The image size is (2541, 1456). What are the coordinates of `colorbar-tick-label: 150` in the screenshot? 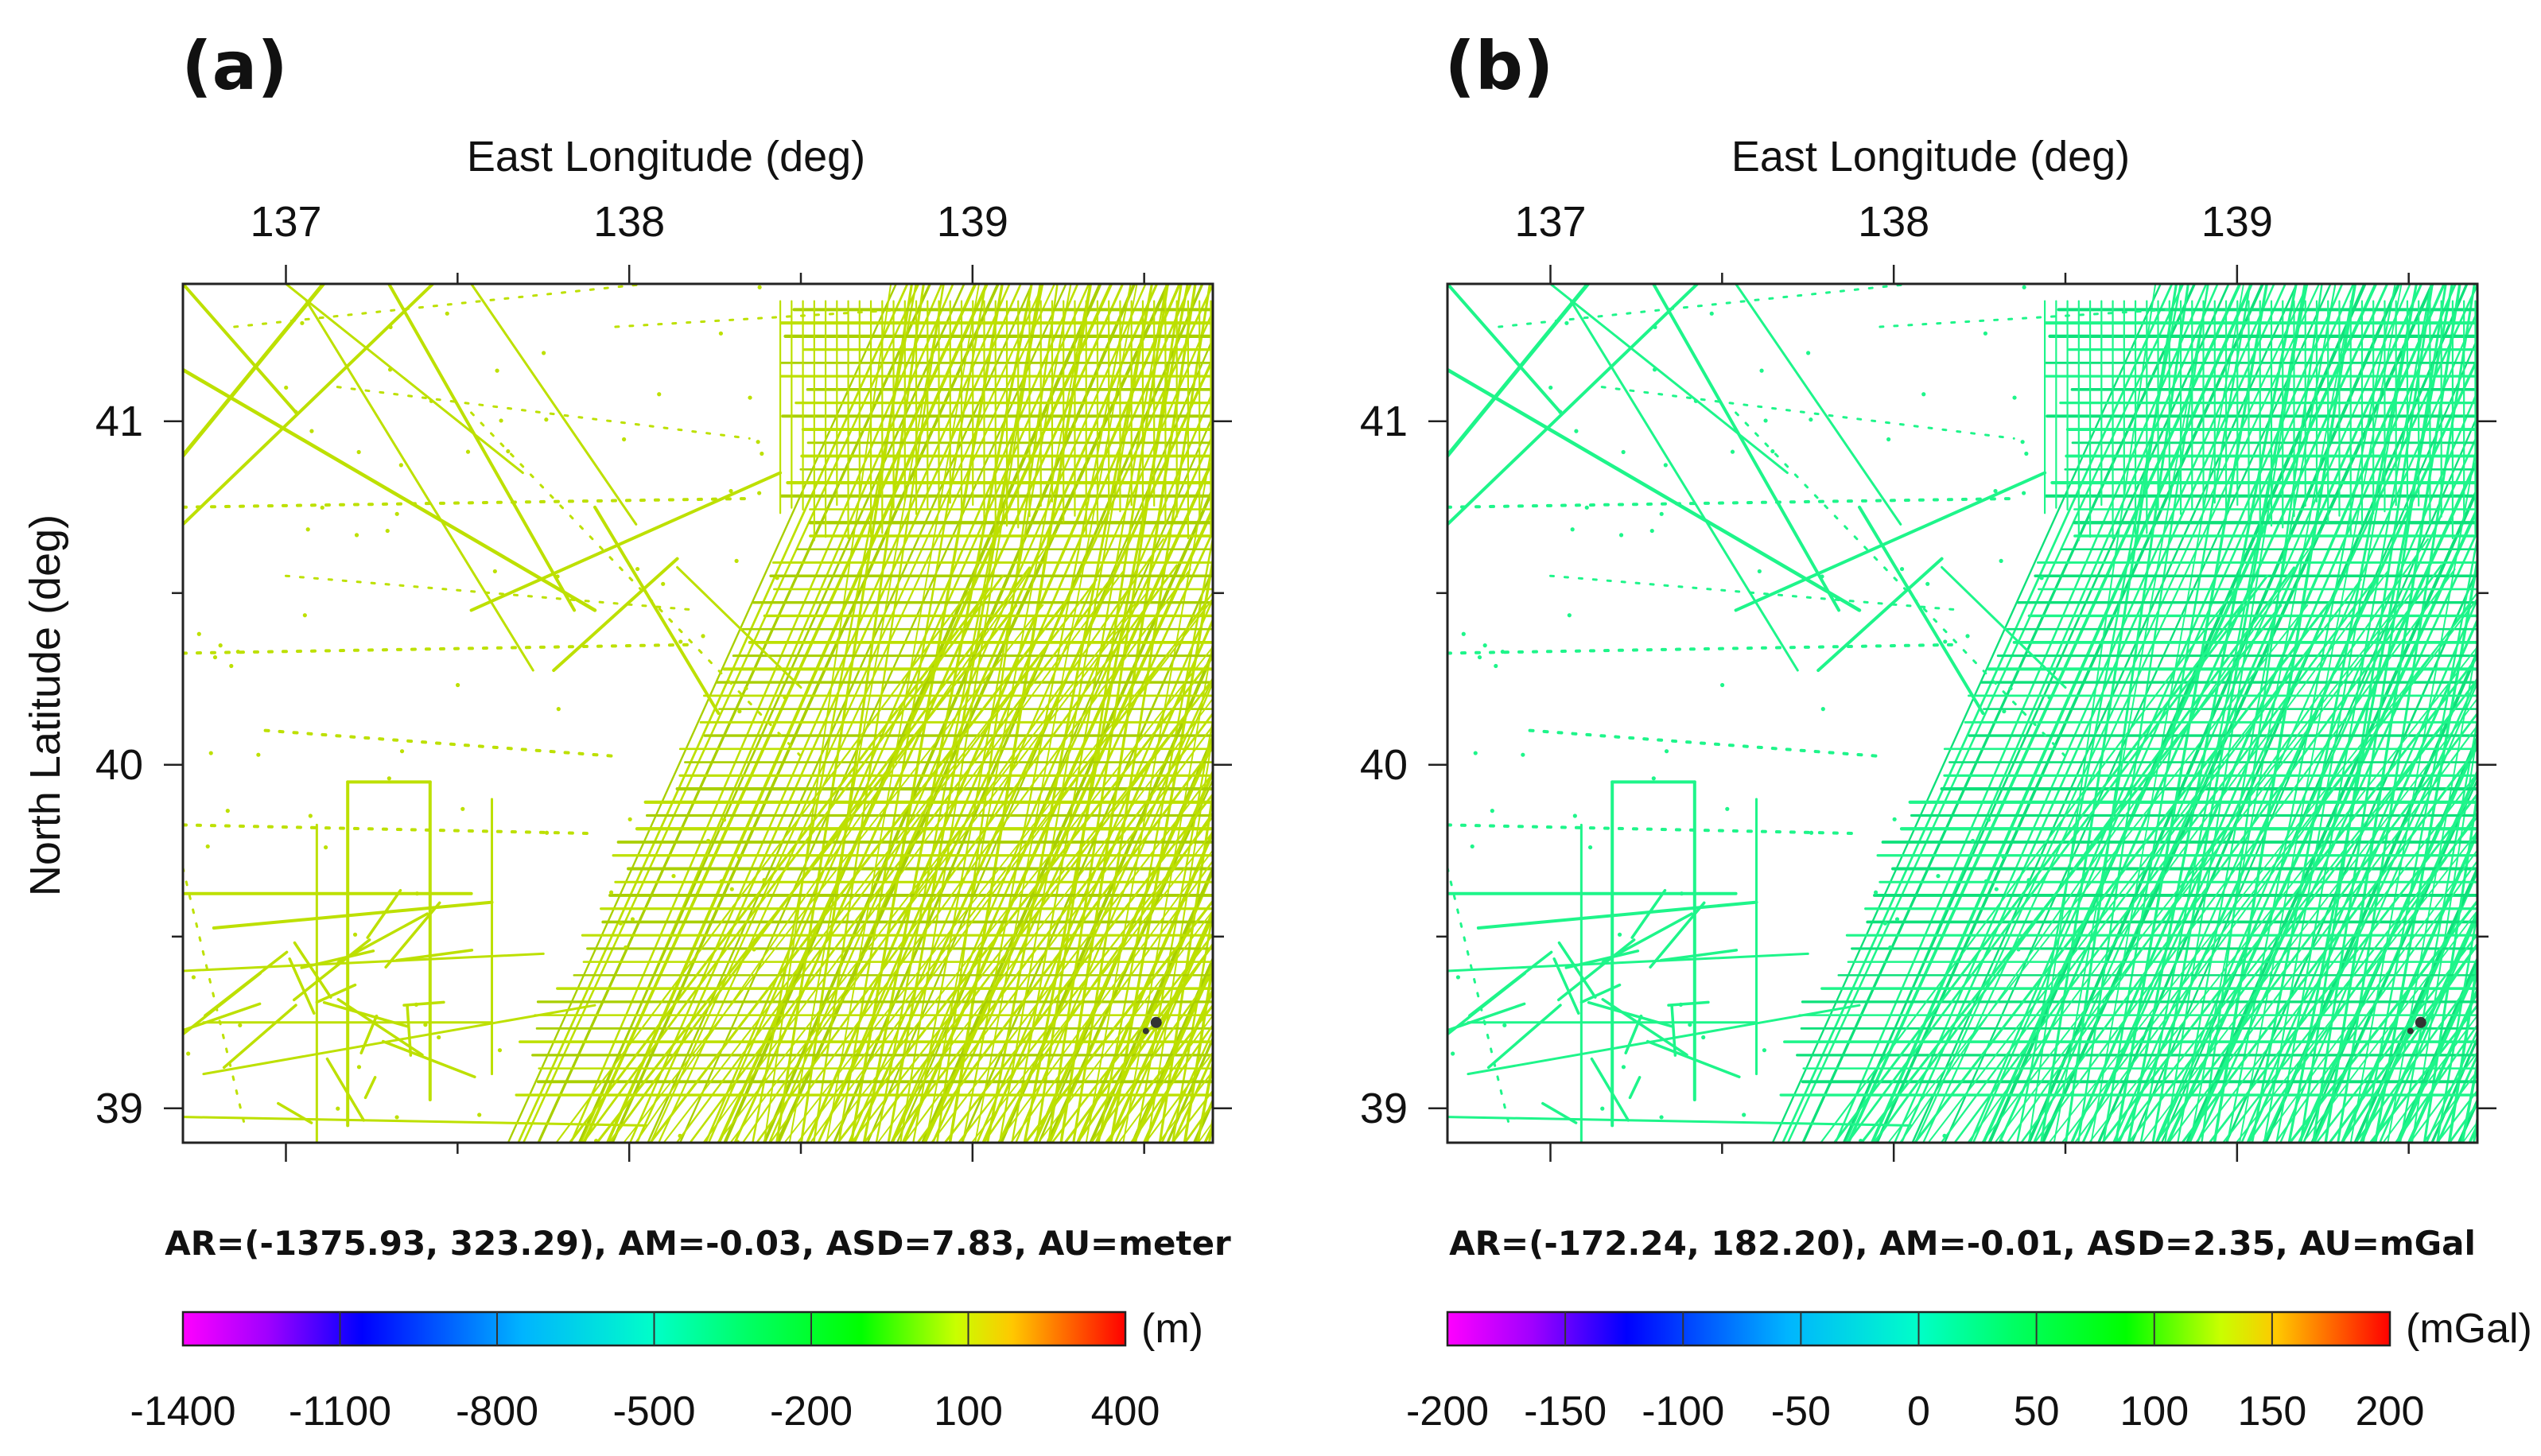 It's located at (2271, 1411).